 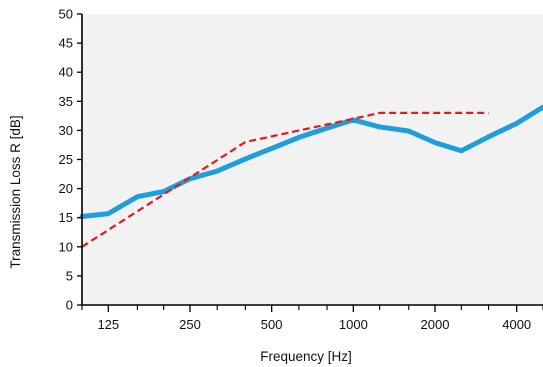 I want to click on y-axis-title: Transmission Loss R [dB], so click(x=15, y=191).